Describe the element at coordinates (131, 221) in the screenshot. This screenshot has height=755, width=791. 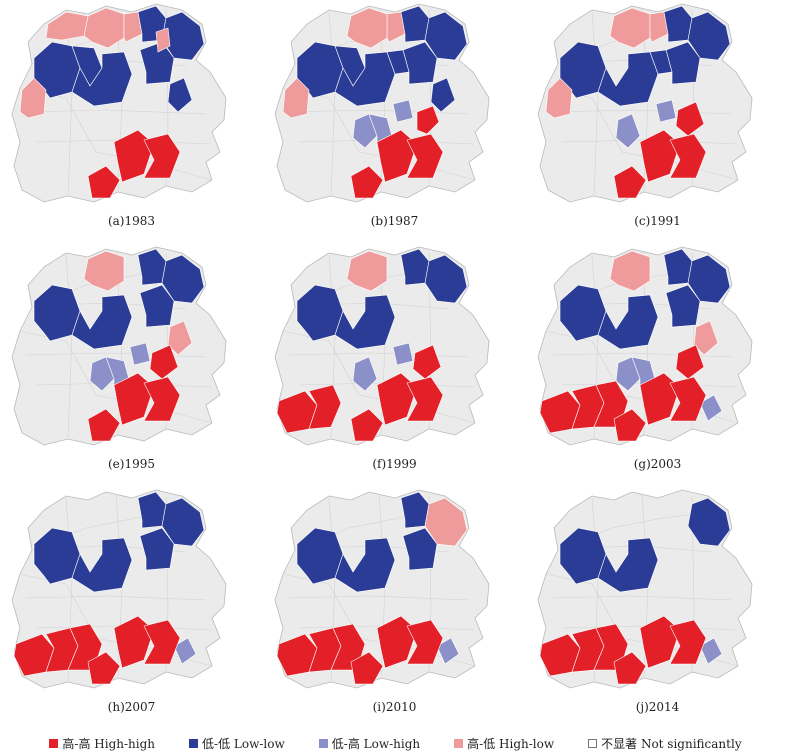
I see `map-caption: (a)1983` at that location.